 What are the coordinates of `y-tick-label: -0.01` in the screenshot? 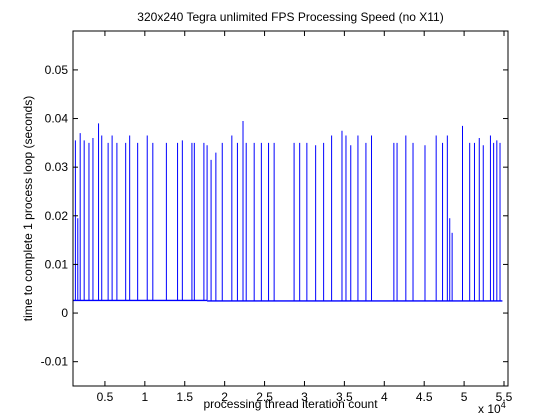 It's located at (55, 362).